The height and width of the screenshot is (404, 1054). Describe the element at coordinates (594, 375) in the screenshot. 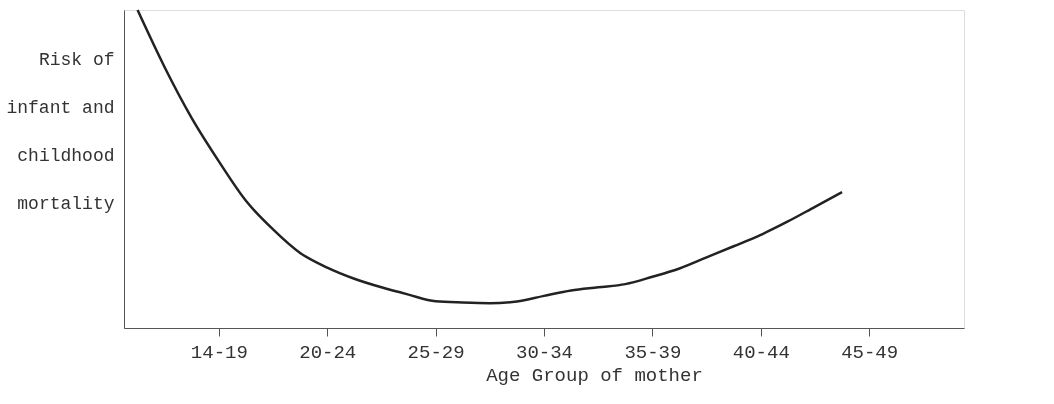

I see `x-axis-title: Age Group of mother` at that location.